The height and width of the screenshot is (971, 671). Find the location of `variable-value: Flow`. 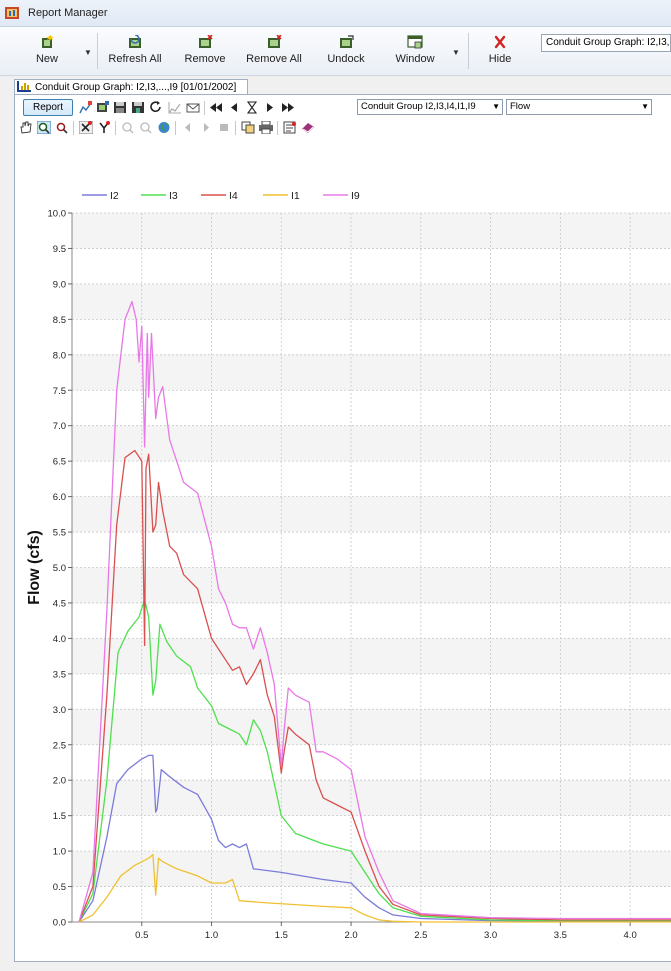

variable-value: Flow is located at coordinates (520, 106).